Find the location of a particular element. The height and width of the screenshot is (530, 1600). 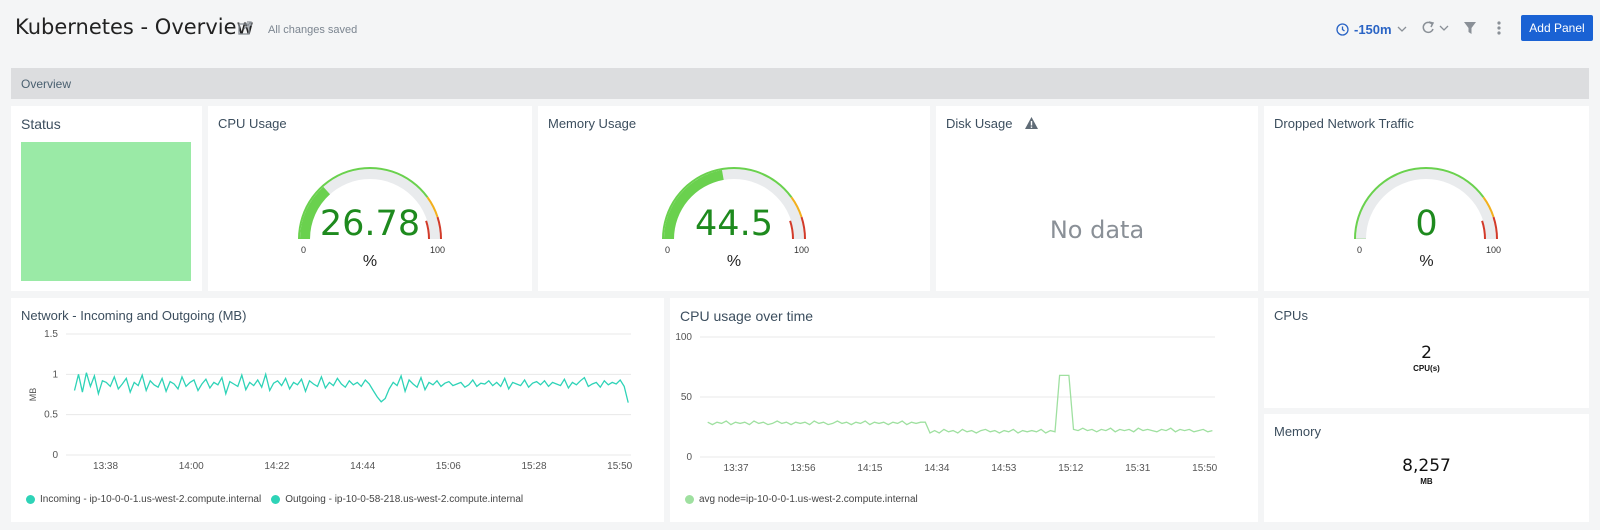

cpus-panel: CPUs 2 CPU(s) is located at coordinates (1426, 353).